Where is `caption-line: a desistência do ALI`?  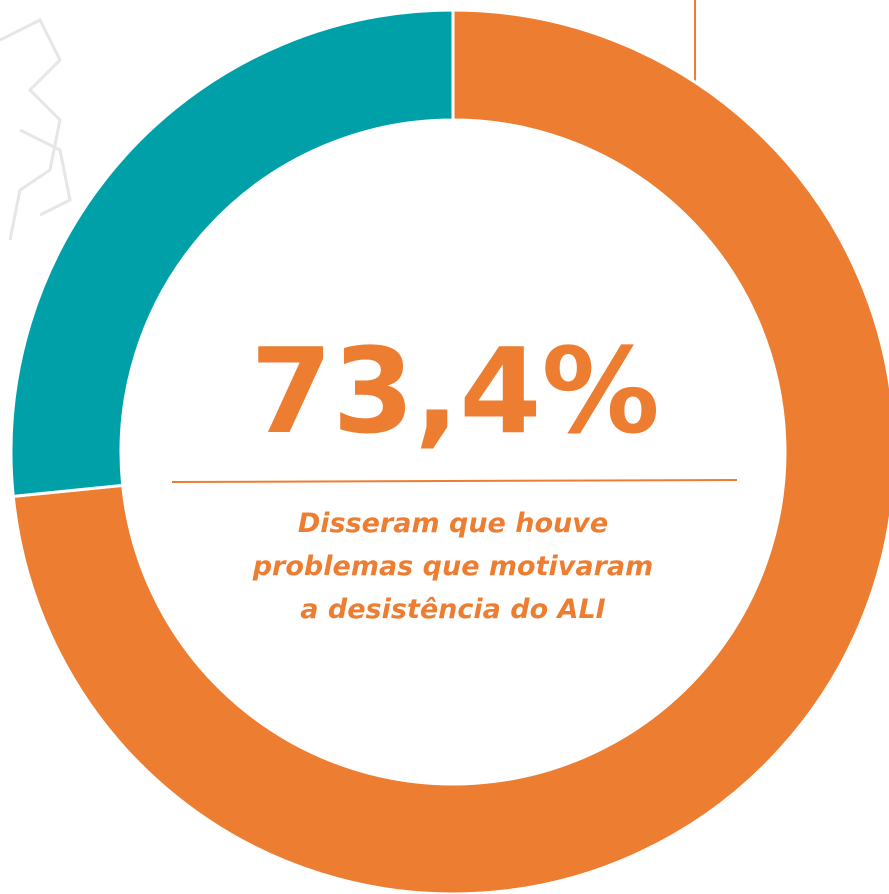 caption-line: a desistência do ALI is located at coordinates (452, 609).